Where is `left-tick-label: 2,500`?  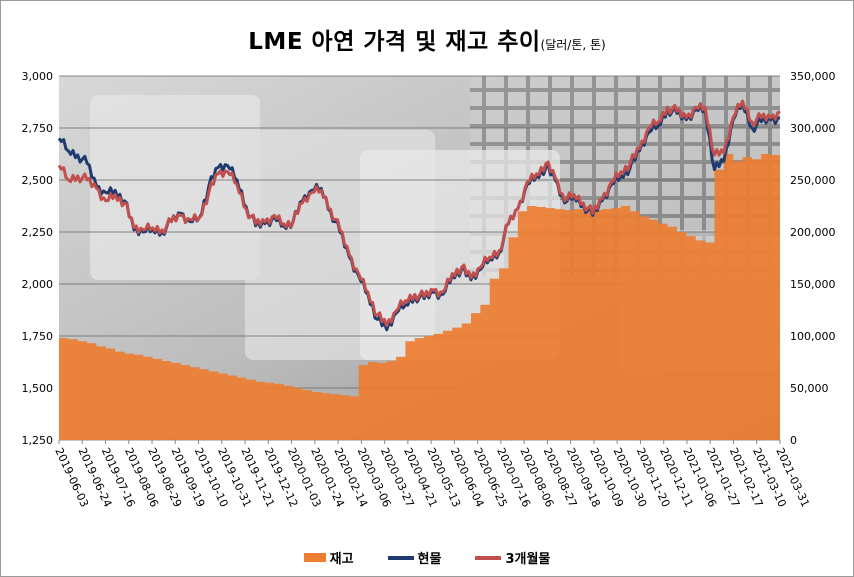
left-tick-label: 2,500 is located at coordinates (38, 180).